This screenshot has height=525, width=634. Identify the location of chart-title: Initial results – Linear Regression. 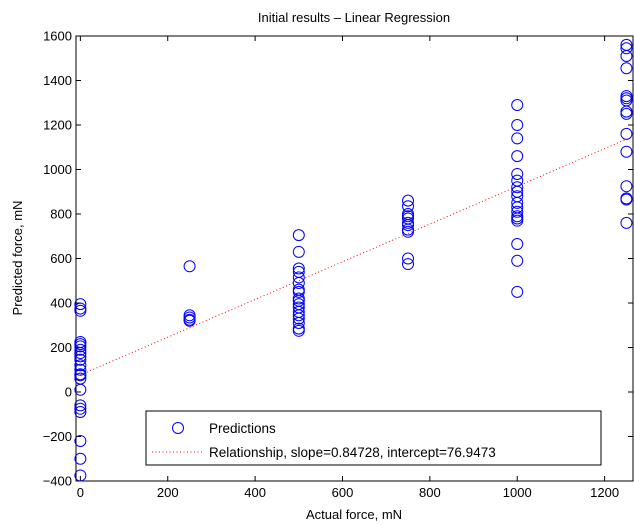
(354, 17).